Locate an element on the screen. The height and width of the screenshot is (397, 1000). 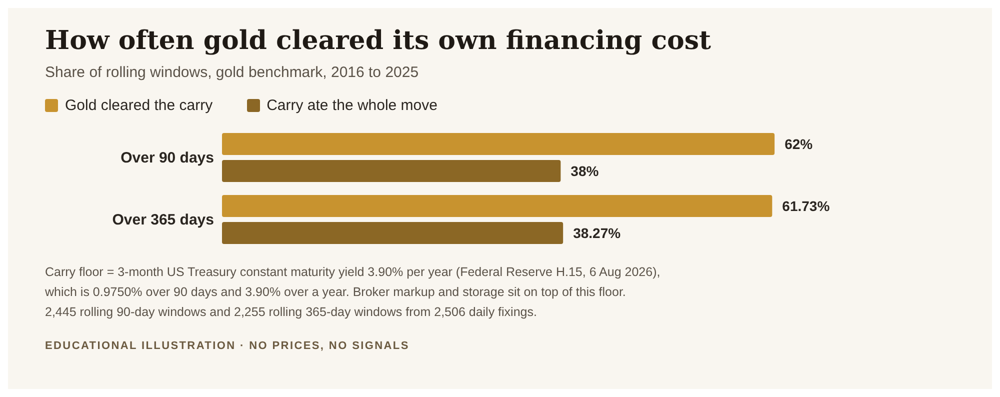
data-label: 62% is located at coordinates (799, 144).